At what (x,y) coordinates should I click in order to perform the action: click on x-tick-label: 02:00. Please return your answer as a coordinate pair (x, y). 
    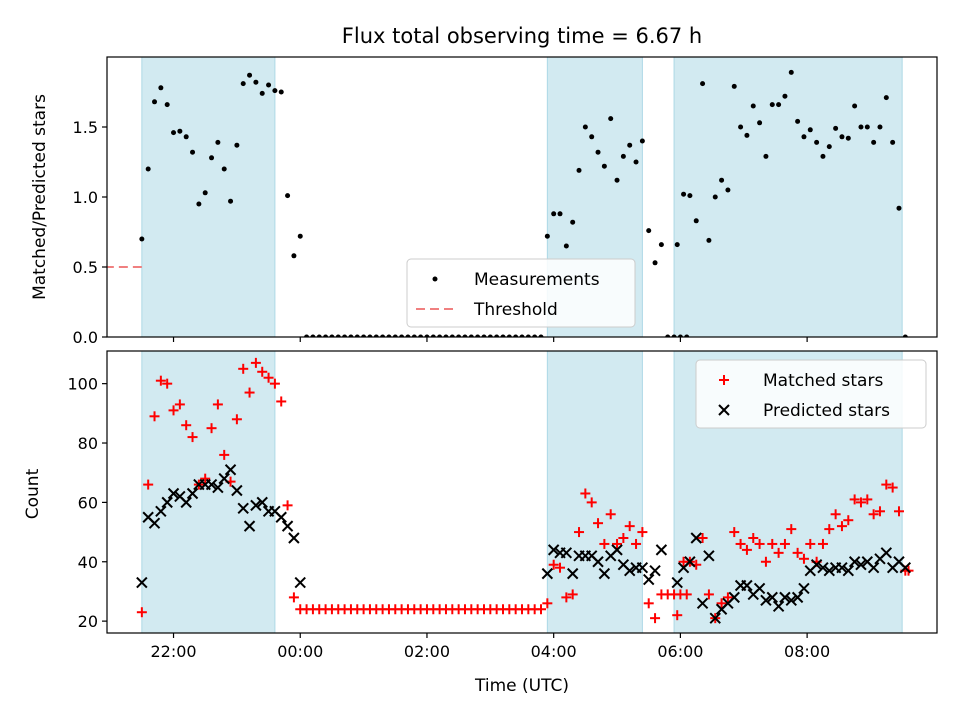
    Looking at the image, I should click on (427, 651).